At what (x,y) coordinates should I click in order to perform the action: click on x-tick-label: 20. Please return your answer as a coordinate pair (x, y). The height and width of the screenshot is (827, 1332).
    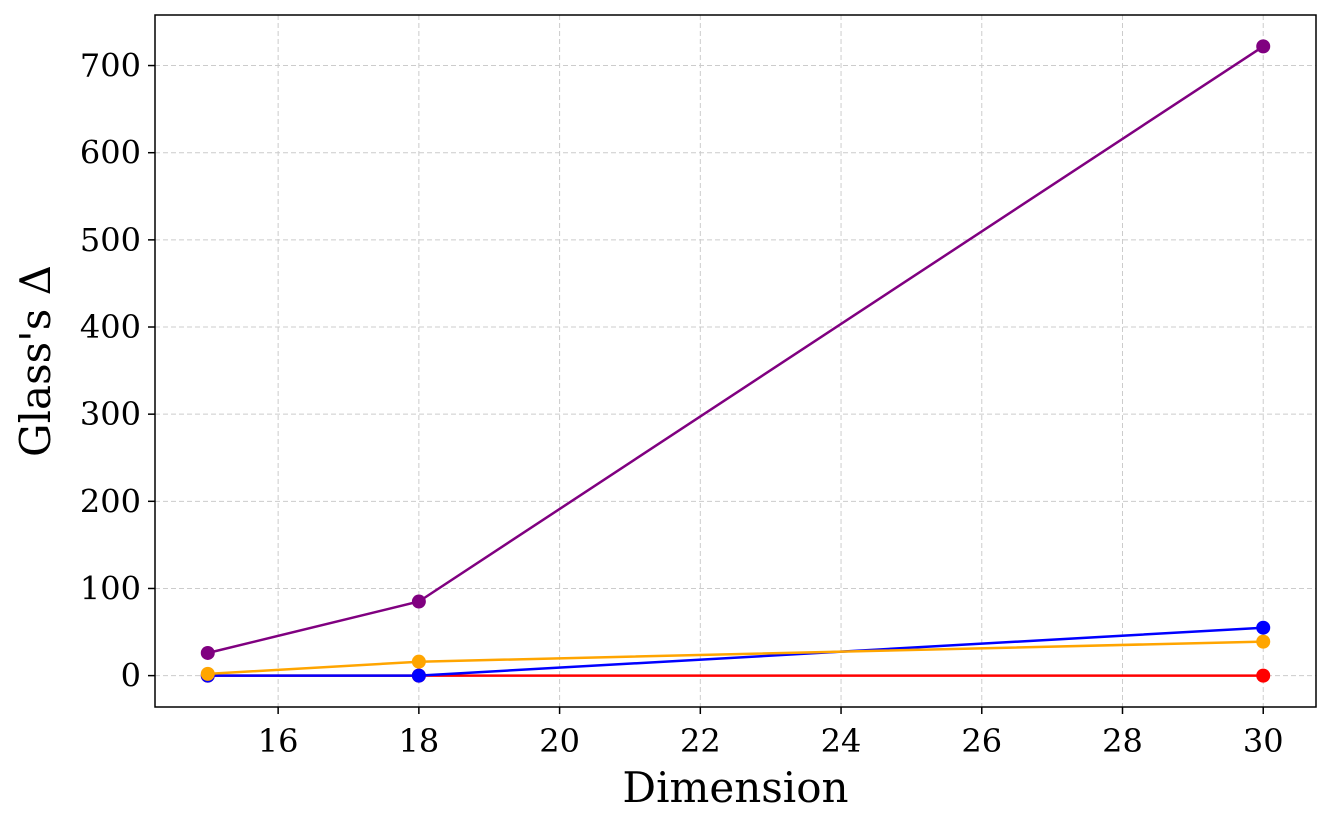
    Looking at the image, I should click on (559, 741).